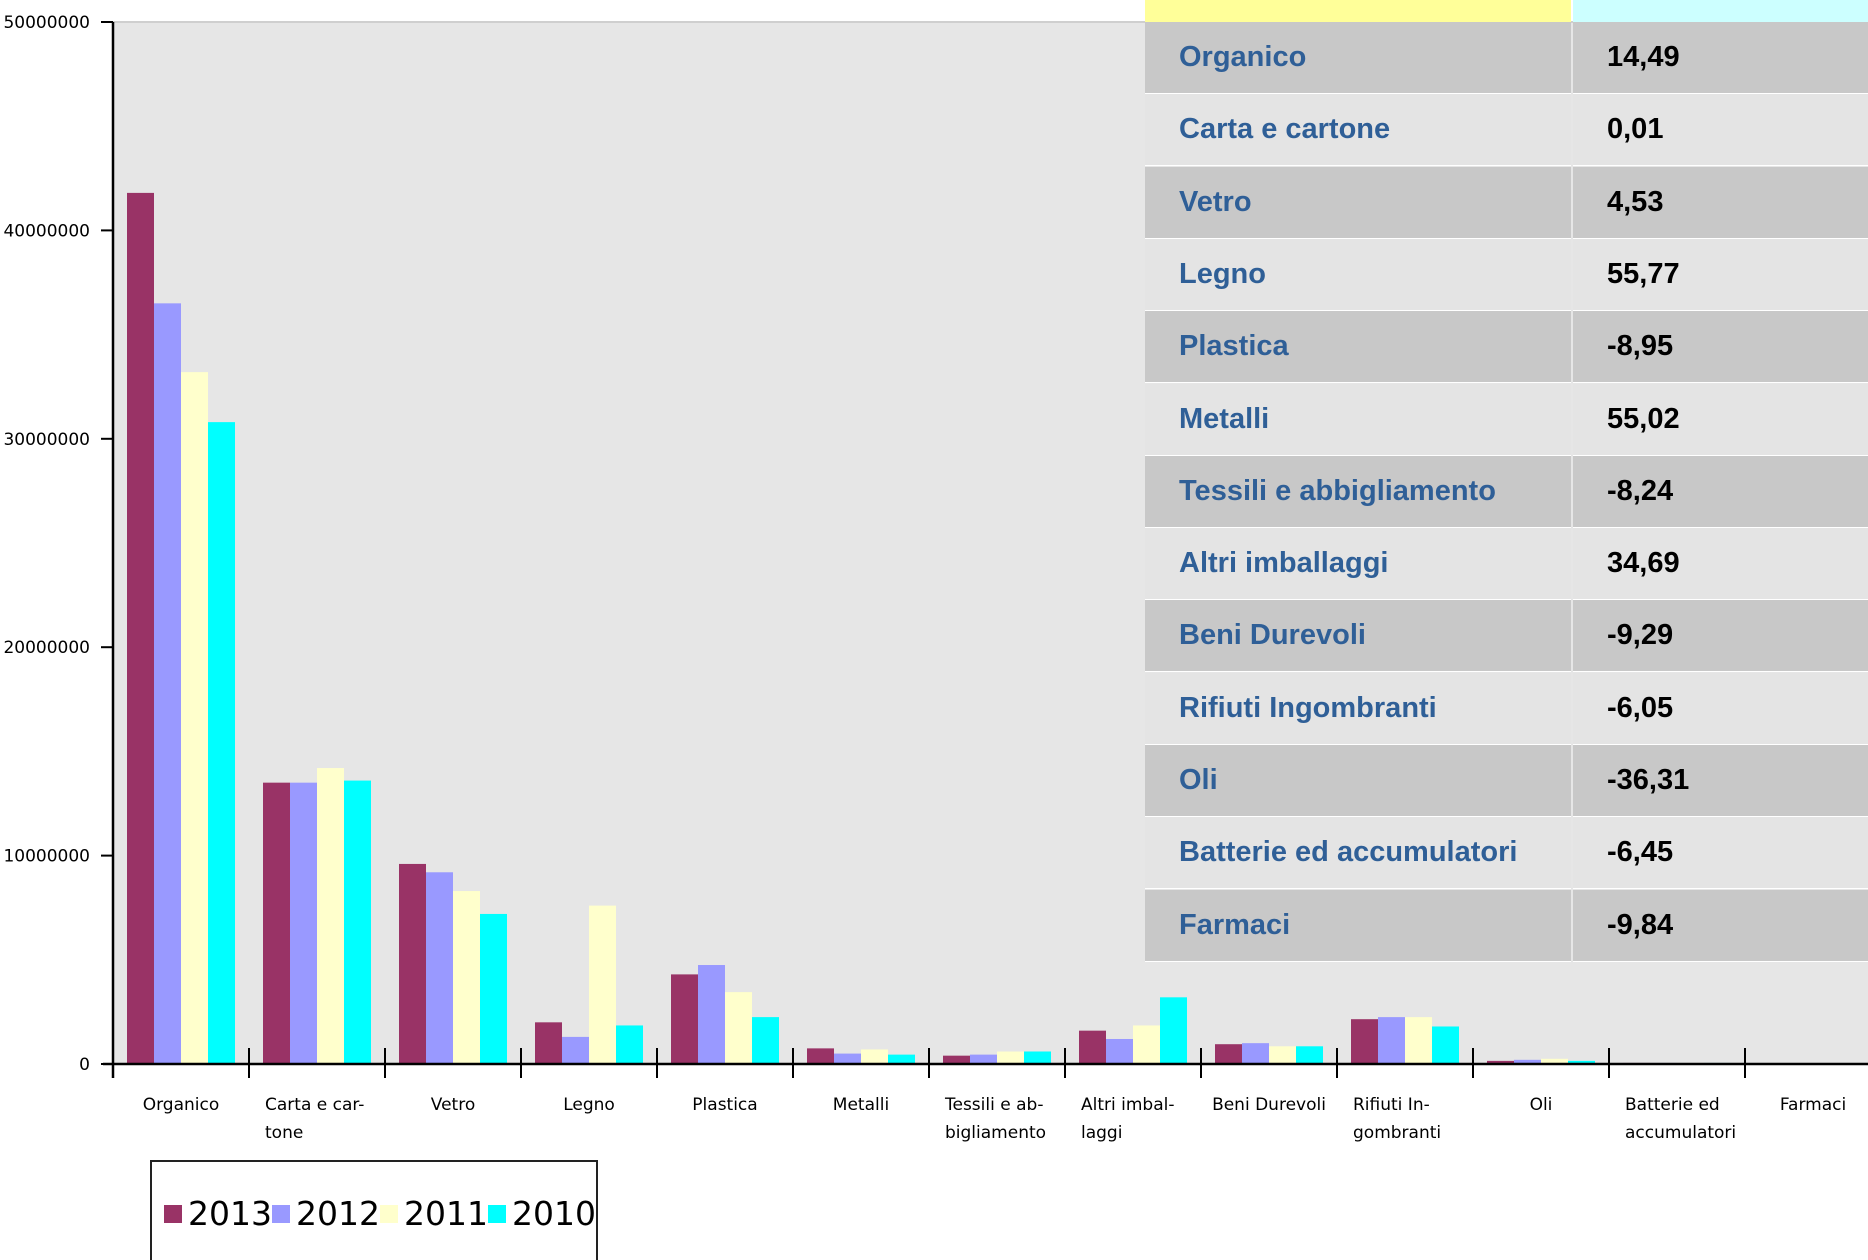  I want to click on row-percent-value: 4,53, so click(1720, 202).